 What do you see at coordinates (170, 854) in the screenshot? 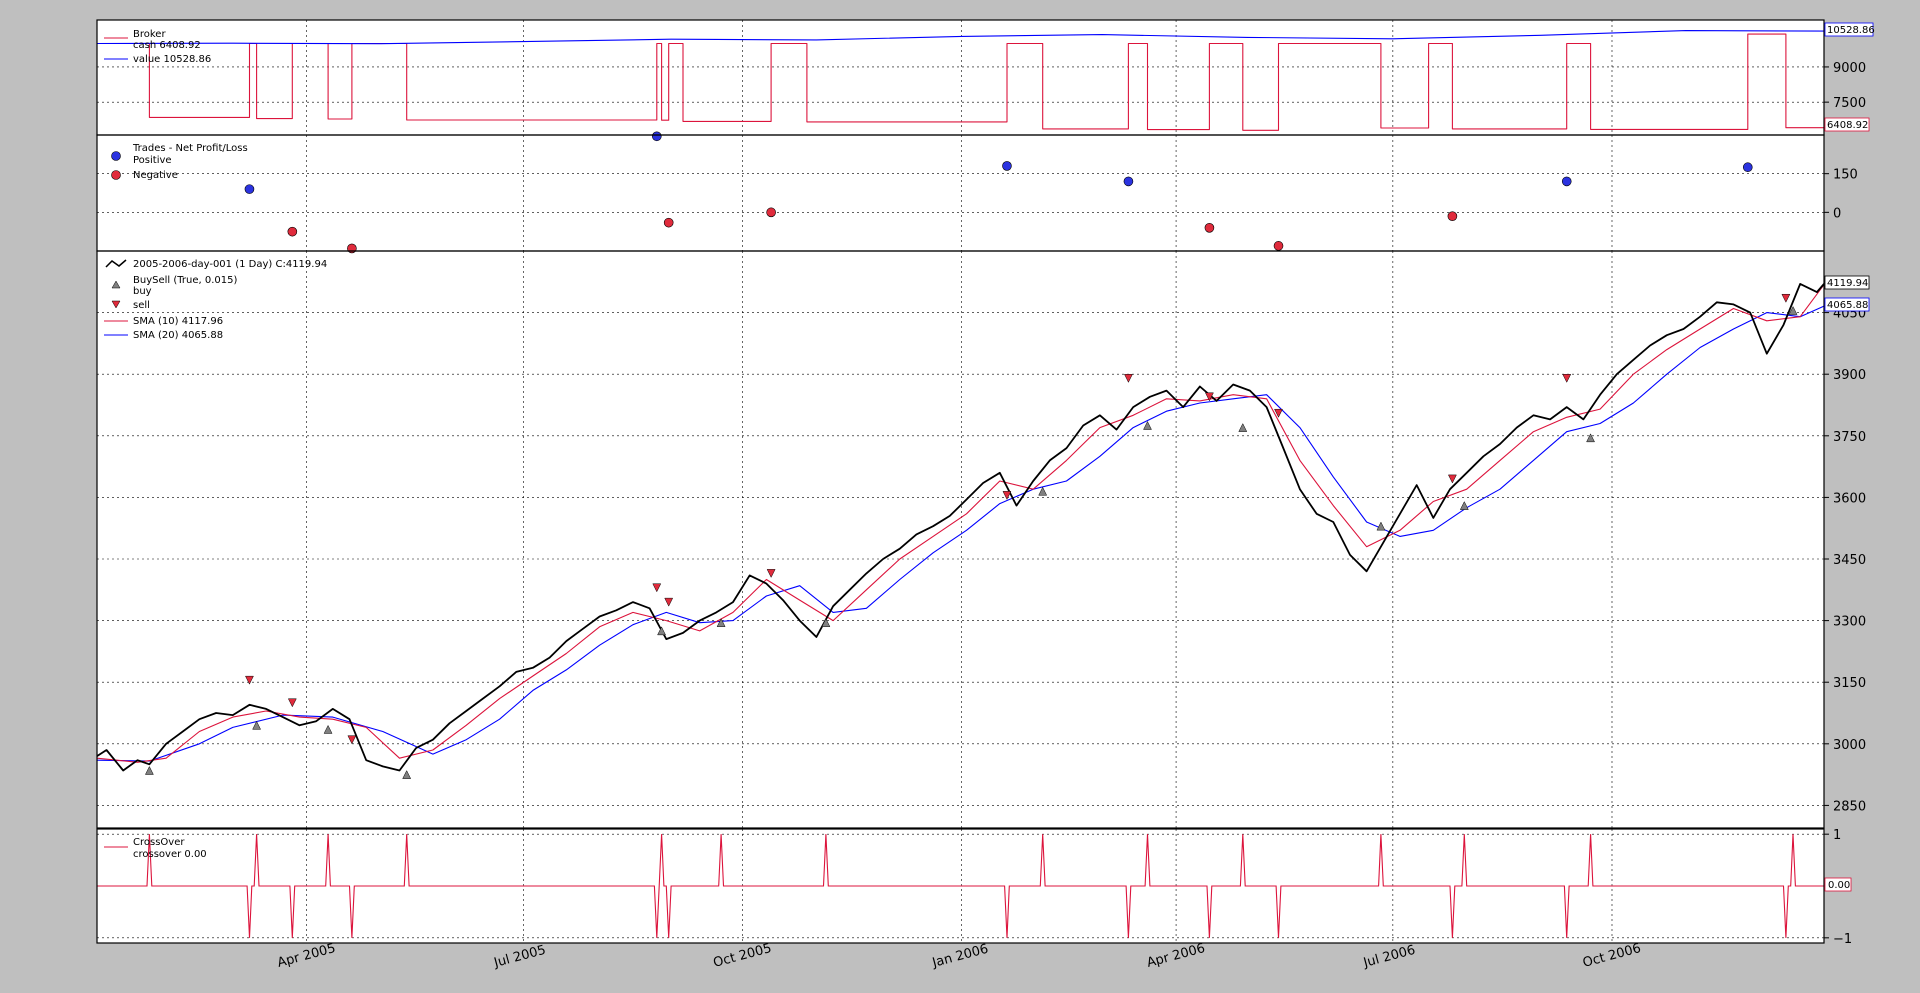
I see `legend-crossover-value: crossover 0.00` at bounding box center [170, 854].